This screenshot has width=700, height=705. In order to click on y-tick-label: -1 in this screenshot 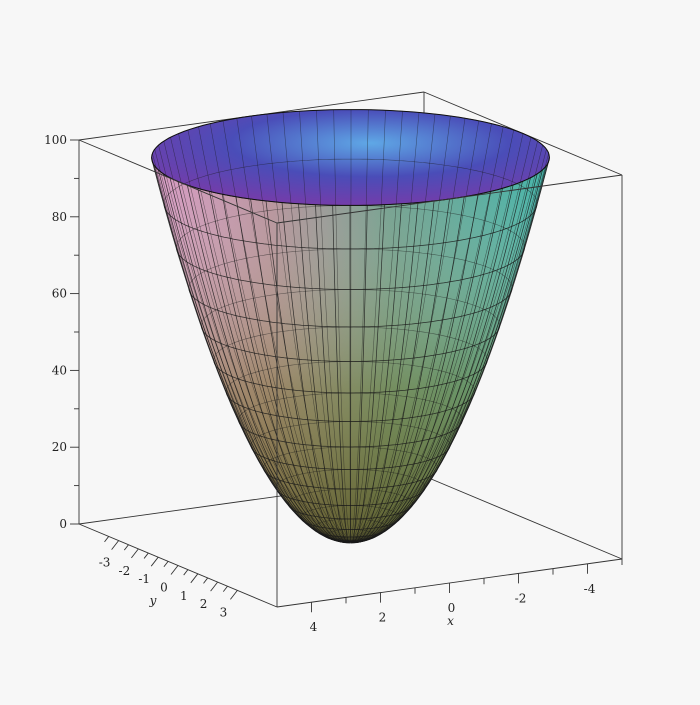, I will do `click(144, 579)`.